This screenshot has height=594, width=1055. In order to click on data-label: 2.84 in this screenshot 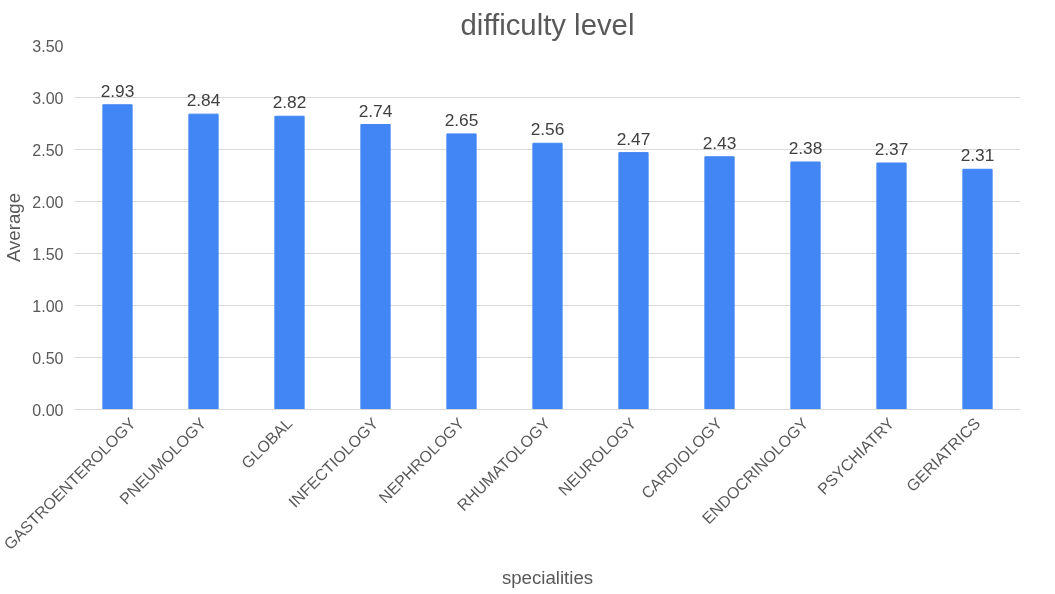, I will do `click(203, 100)`.